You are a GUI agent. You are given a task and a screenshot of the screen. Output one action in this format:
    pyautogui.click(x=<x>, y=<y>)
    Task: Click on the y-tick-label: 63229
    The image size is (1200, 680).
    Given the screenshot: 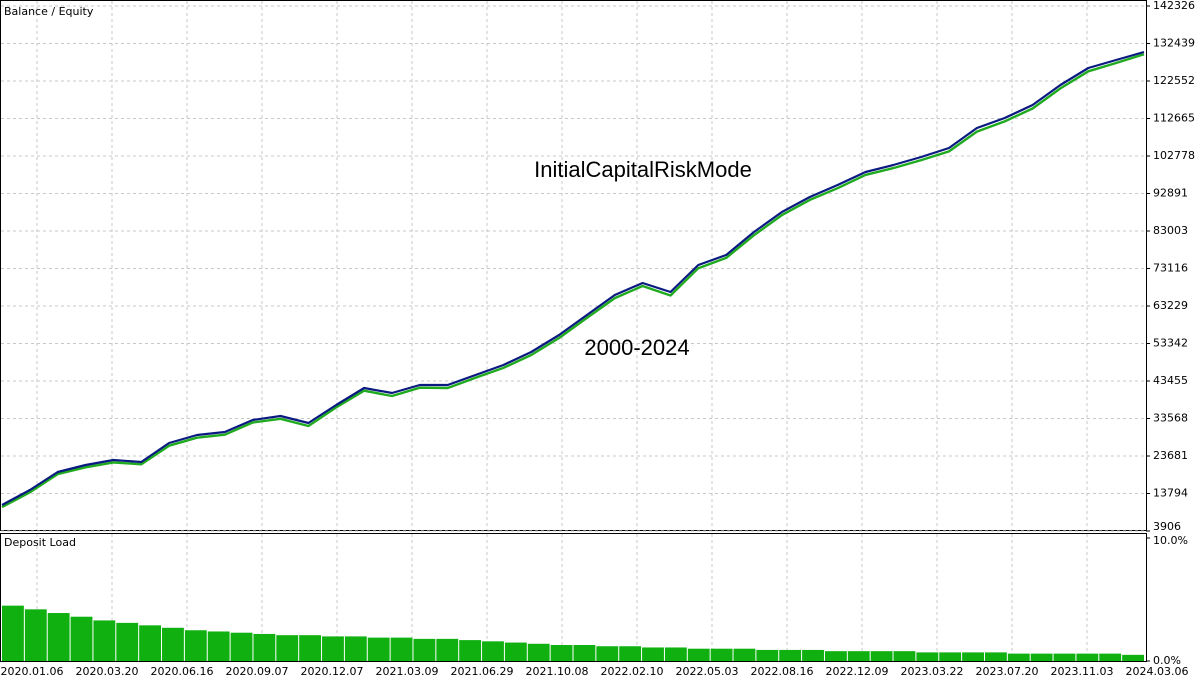 What is the action you would take?
    pyautogui.click(x=1170, y=305)
    